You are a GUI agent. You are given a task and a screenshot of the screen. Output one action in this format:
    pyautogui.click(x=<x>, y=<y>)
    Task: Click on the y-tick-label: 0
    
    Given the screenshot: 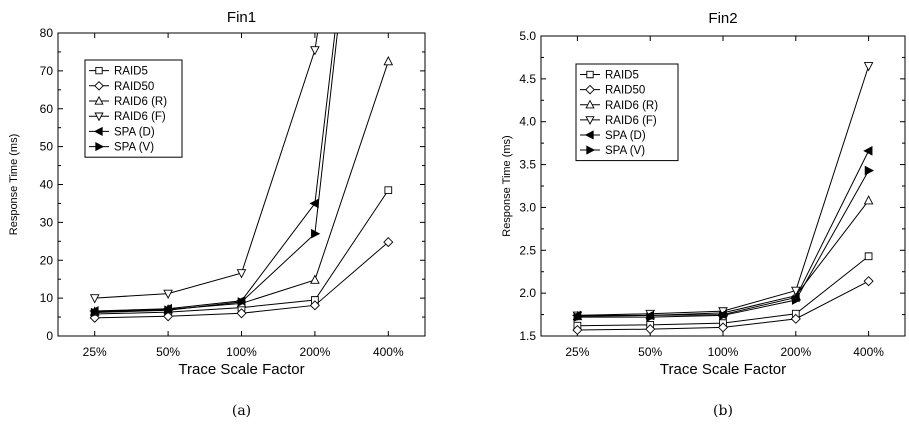 What is the action you would take?
    pyautogui.click(x=49, y=336)
    